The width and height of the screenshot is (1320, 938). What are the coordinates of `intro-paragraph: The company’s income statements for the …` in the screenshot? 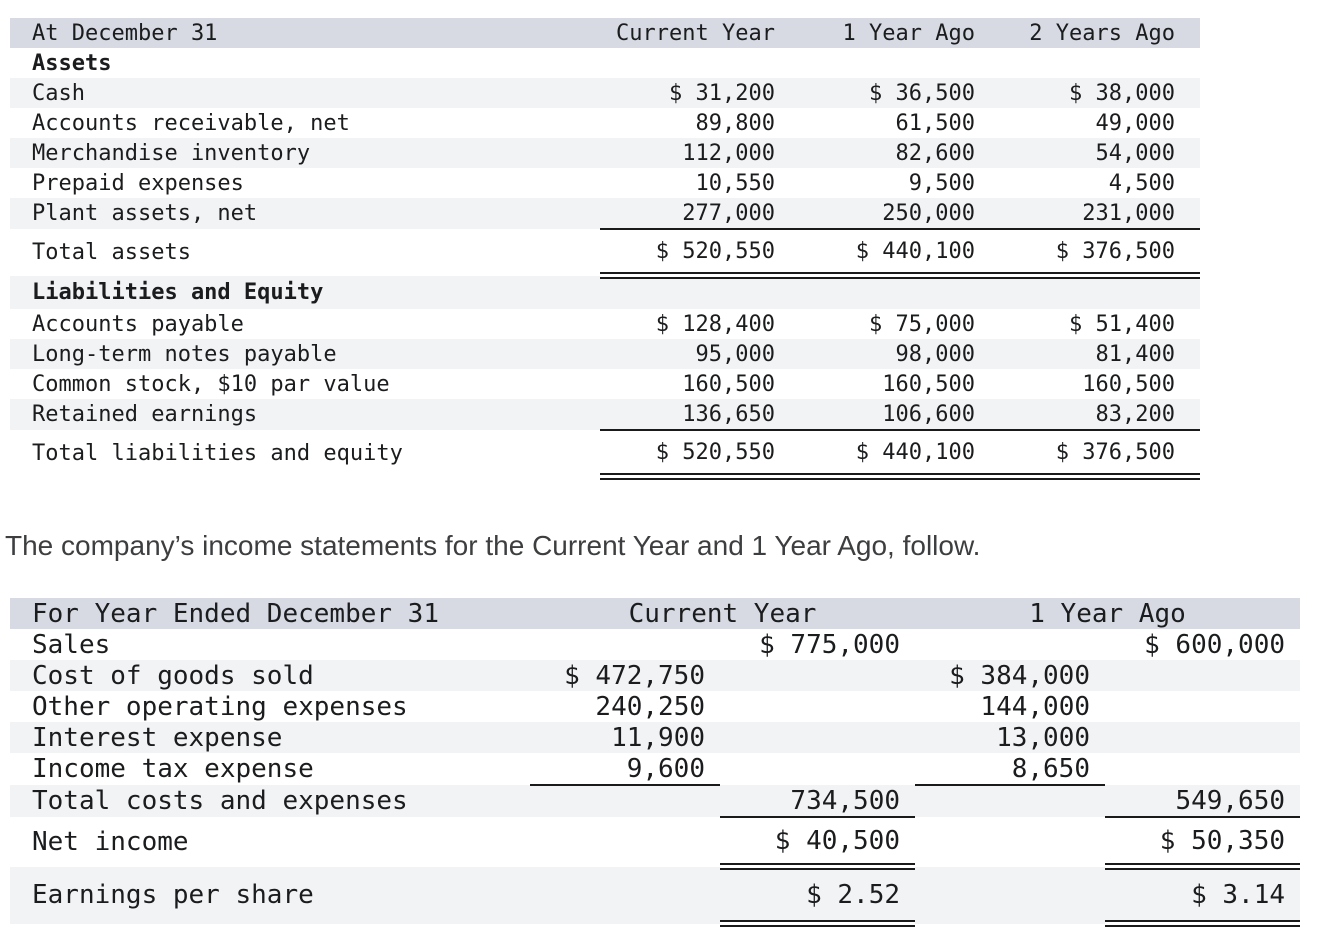 It's located at (493, 545).